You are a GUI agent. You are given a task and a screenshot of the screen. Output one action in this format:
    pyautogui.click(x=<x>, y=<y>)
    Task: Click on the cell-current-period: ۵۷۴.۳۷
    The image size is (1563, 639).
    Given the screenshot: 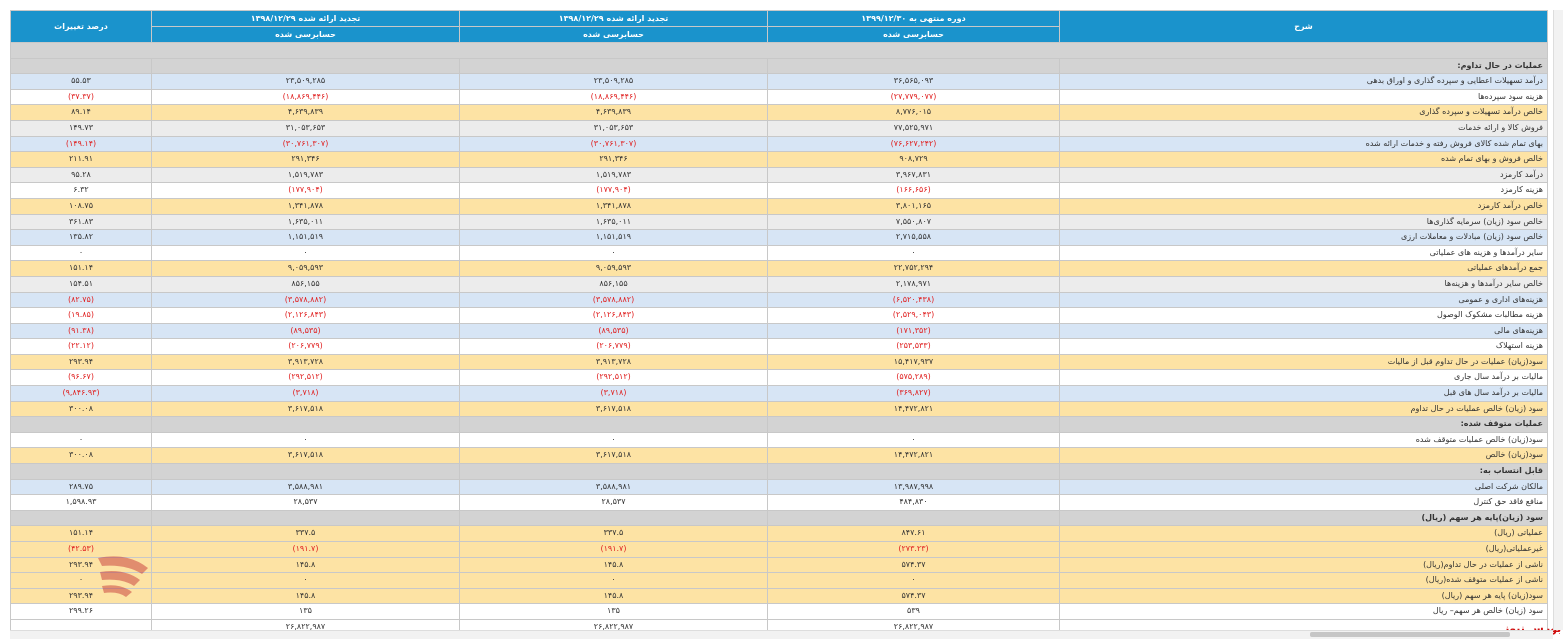 What is the action you would take?
    pyautogui.click(x=913, y=565)
    